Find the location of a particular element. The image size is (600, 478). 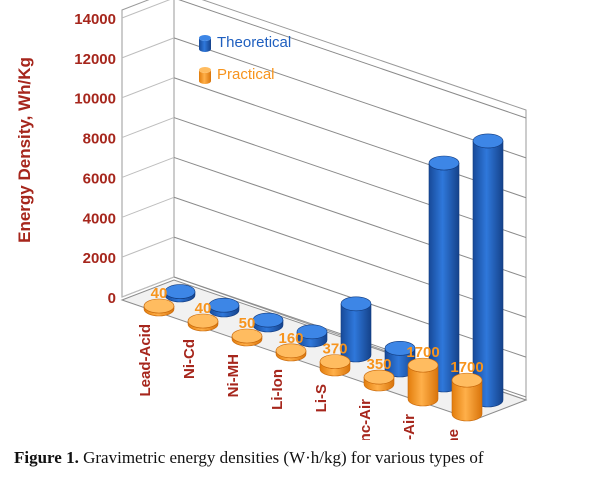

data-label: 350 is located at coordinates (378, 364).